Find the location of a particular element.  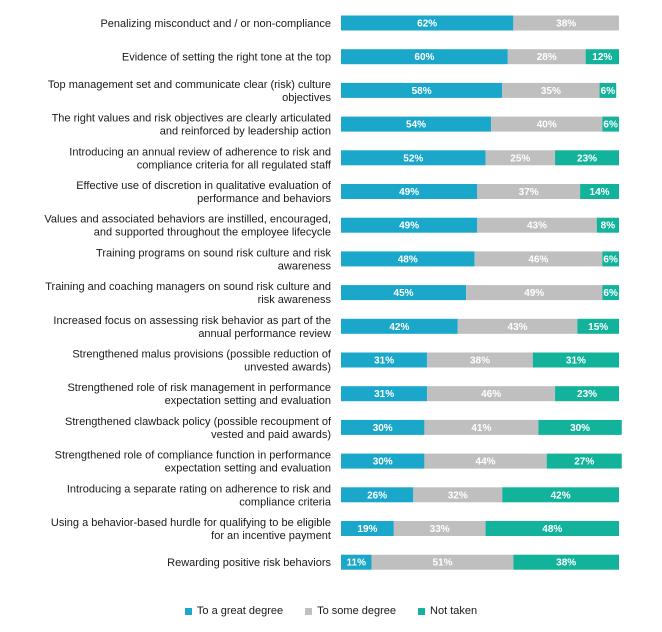

data-label: 26% is located at coordinates (377, 495).